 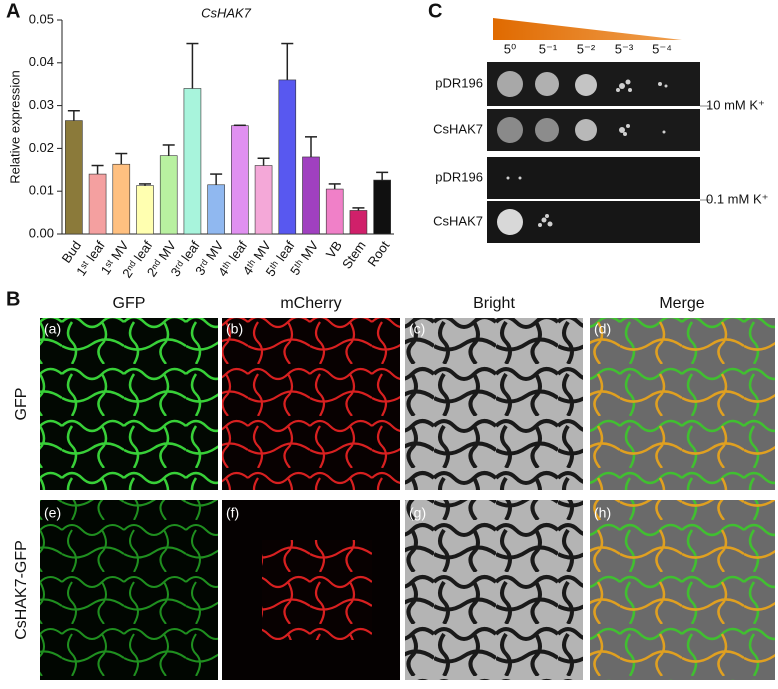 I want to click on spot-assay-labels: 5⁰ 5⁻¹ 5⁻² 5⁻³ 5⁻⁴ pDR196 CsHAK7 pDR196 CsHAK7, so click(x=552, y=134).